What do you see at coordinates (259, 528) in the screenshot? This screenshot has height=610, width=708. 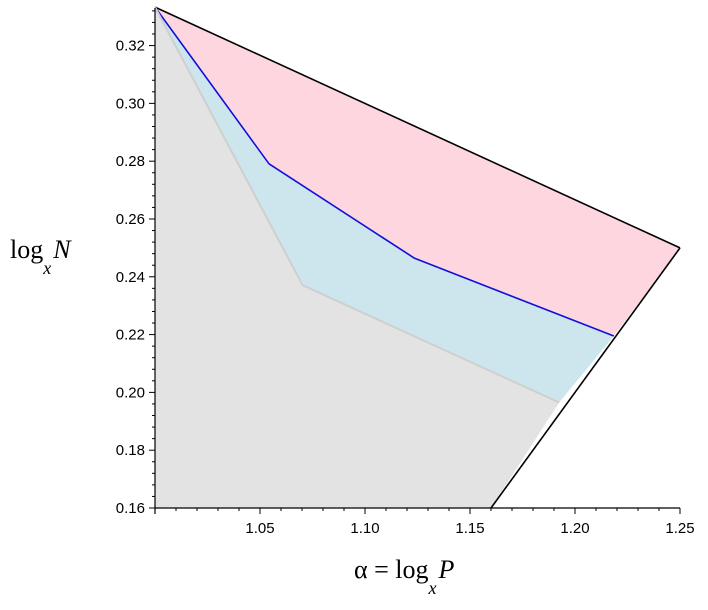 I see `x-tick-label: 1.05` at bounding box center [259, 528].